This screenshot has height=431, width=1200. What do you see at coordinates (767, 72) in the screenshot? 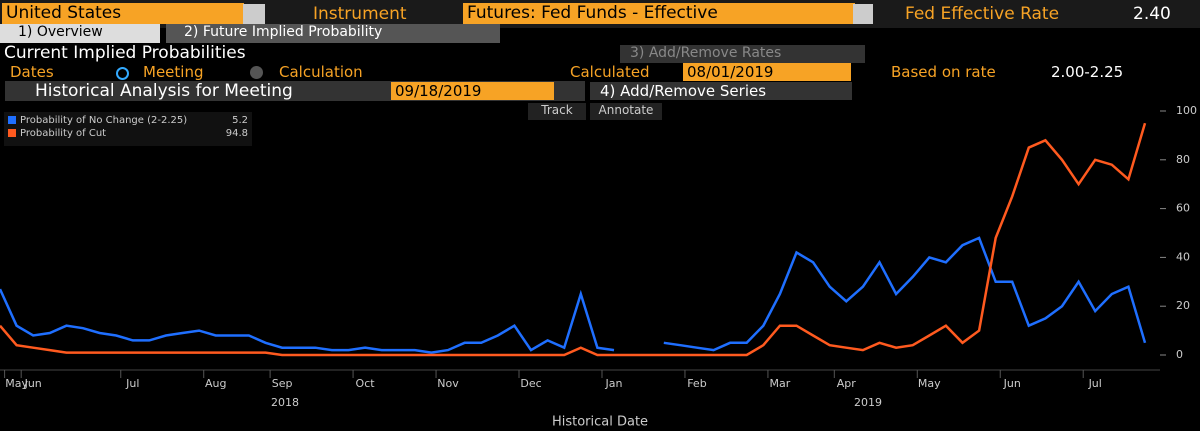
I see `date-input: 08/01/2019` at bounding box center [767, 72].